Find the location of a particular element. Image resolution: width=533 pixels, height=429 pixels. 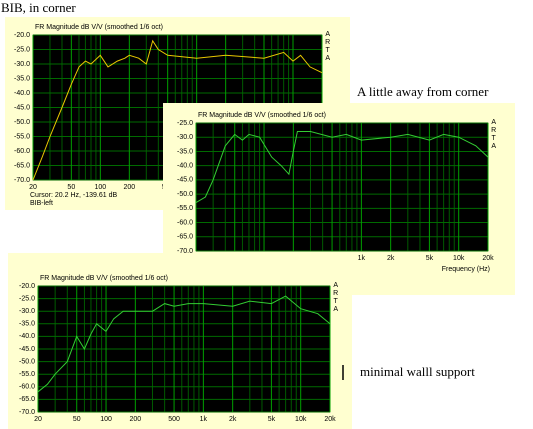

x-axis-label: Frequency (Hz) is located at coordinates (466, 269).